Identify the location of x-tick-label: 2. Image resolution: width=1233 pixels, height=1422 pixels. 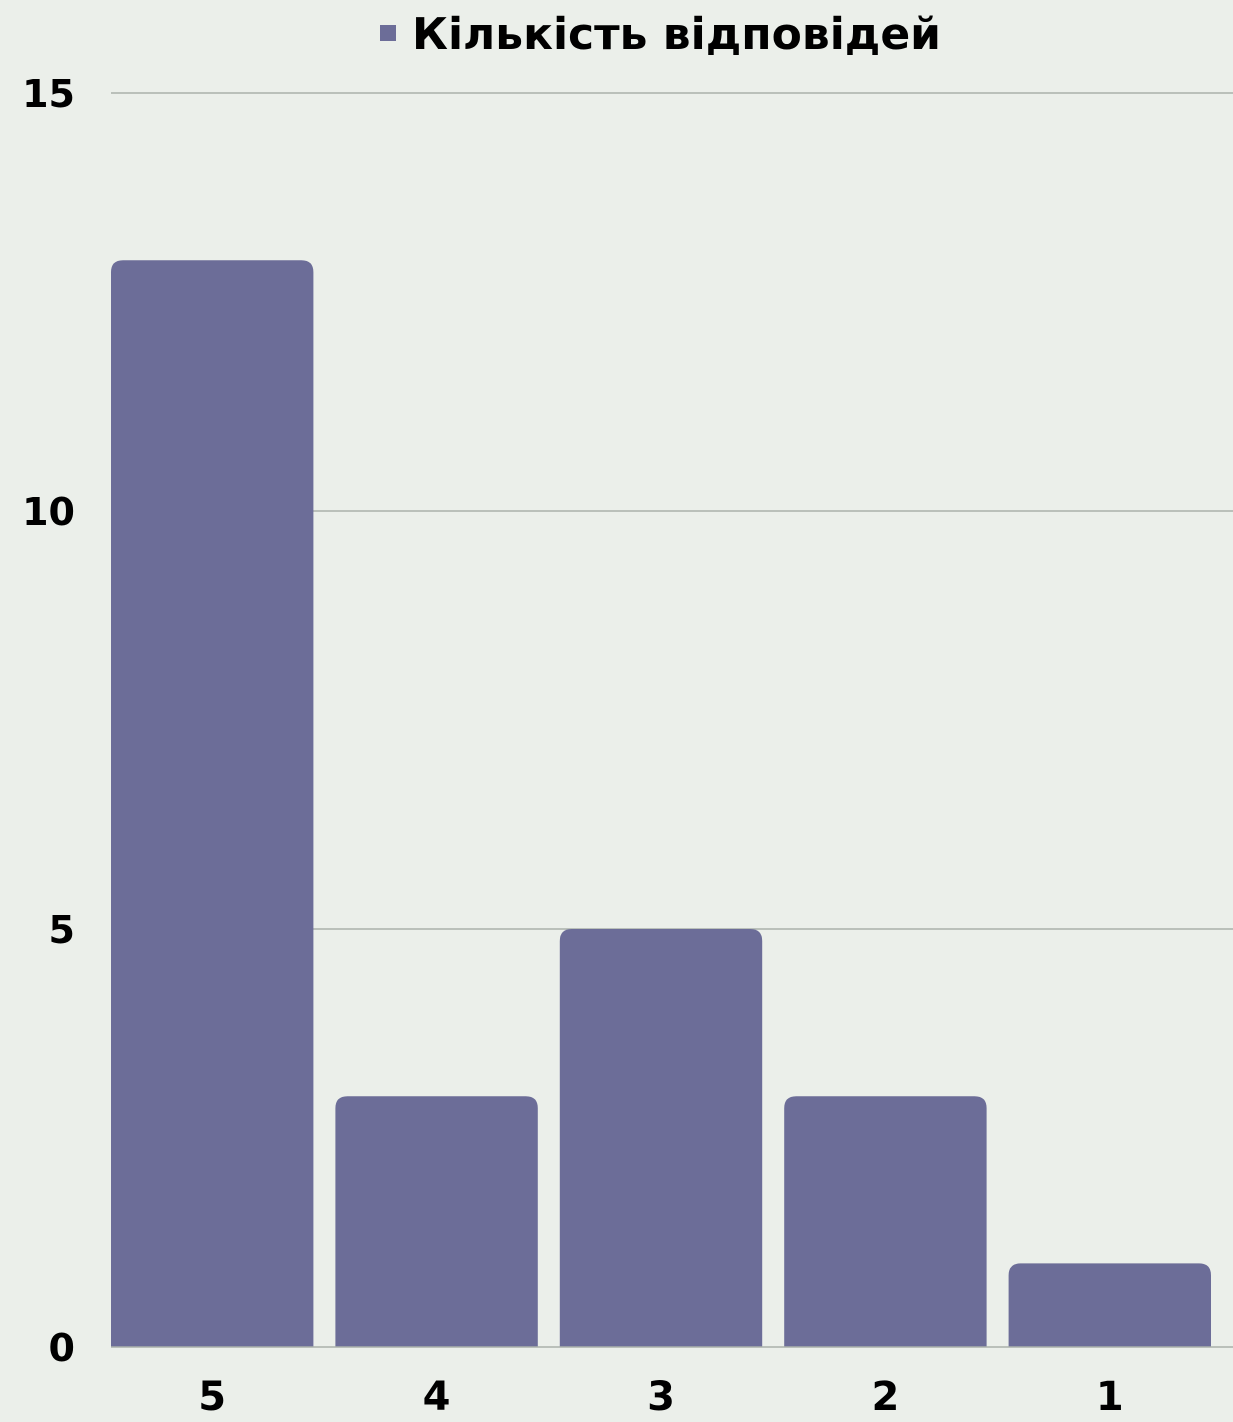
(885, 1397).